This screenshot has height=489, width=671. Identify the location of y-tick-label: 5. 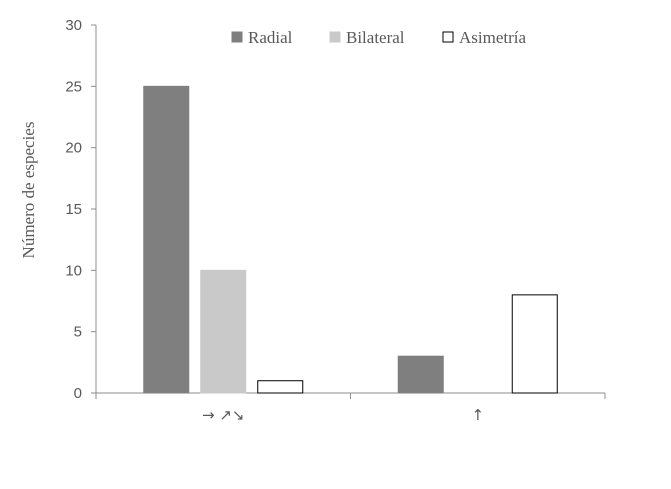
(78, 332).